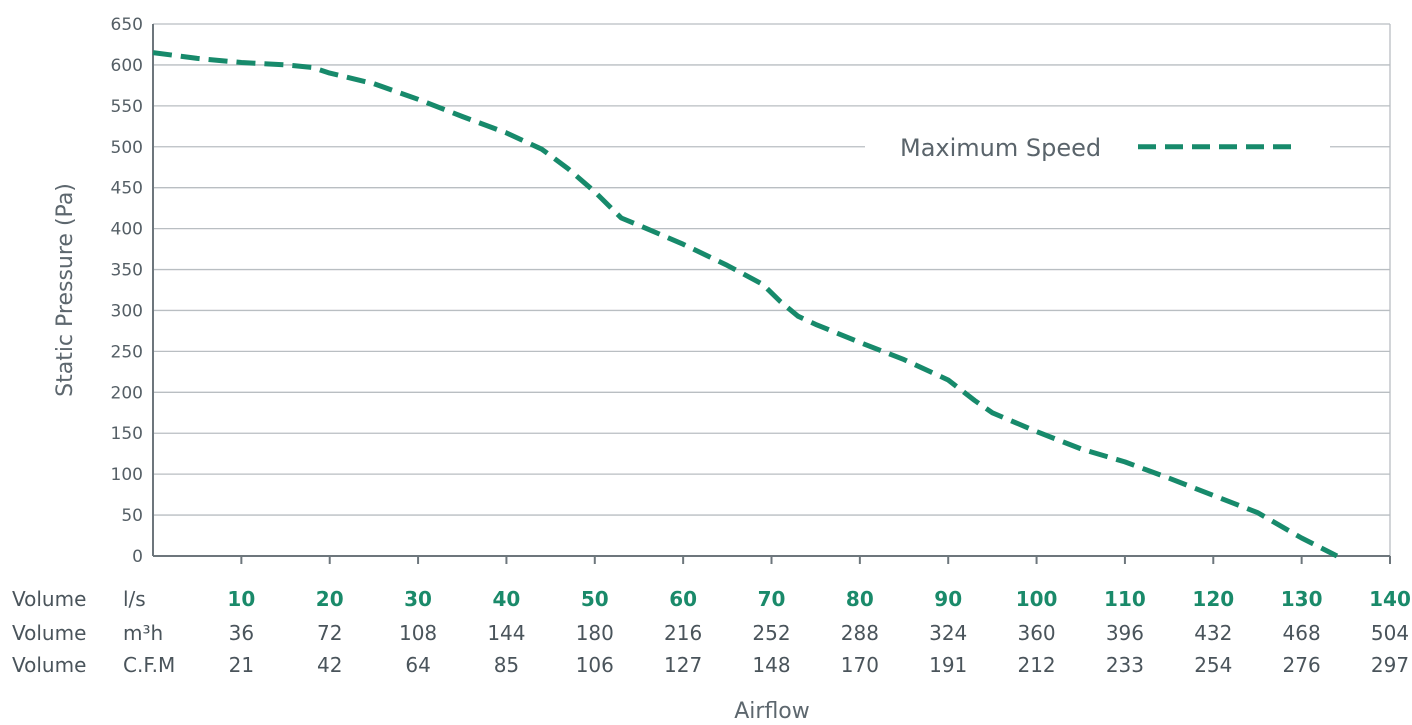 The image size is (1412, 725). Describe the element at coordinates (683, 665) in the screenshot. I see `table-cell-2-5: 127` at that location.